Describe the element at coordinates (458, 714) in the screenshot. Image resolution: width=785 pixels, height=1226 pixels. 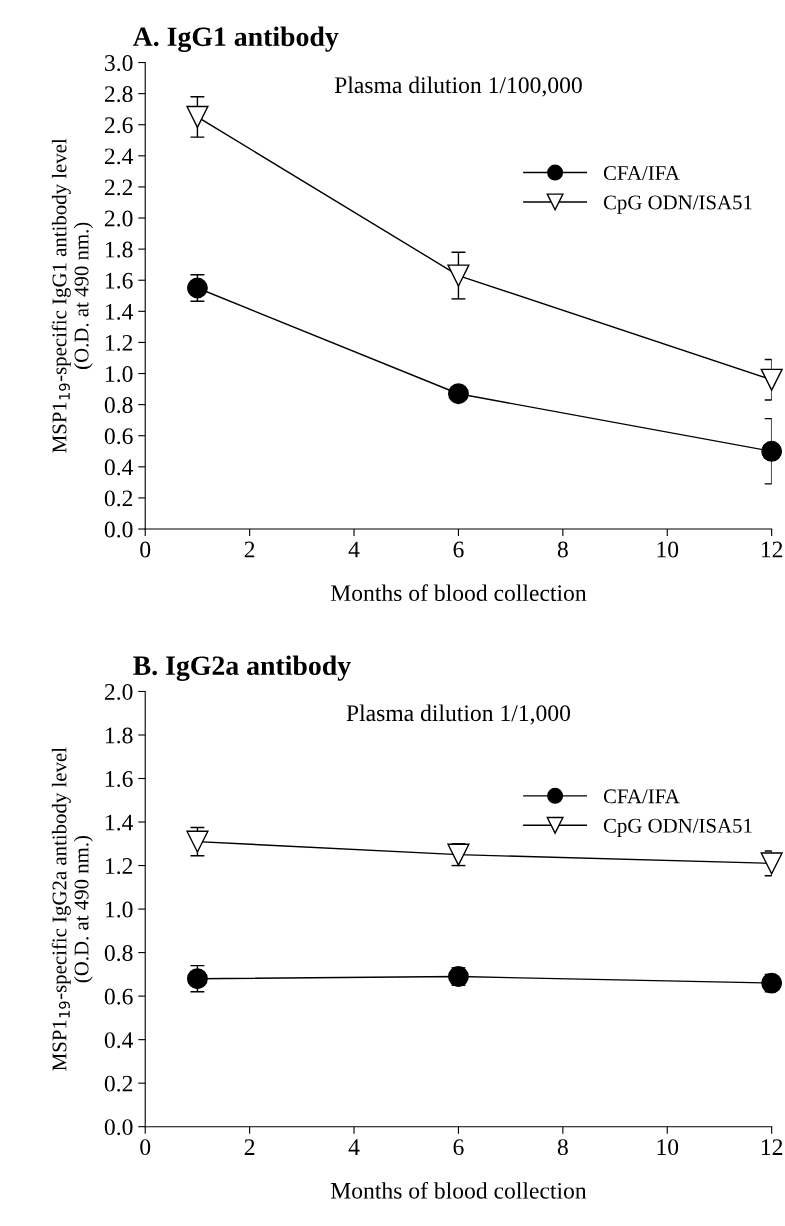
I see `annotation: Plasma dilution 1/1,000` at that location.